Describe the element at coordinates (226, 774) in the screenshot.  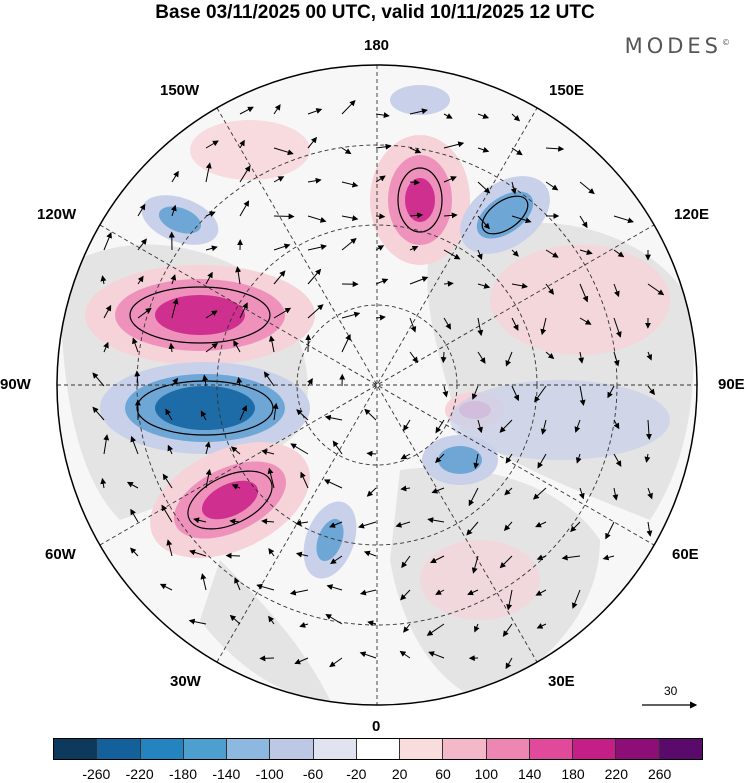
I see `colorbar-tick-label: -140` at that location.